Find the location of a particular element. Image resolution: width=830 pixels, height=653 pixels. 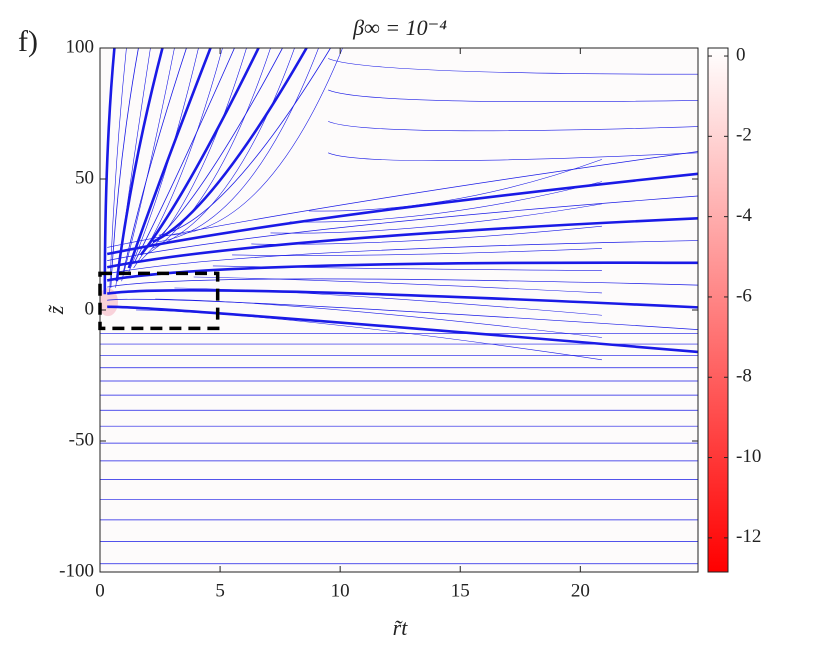

colorbar-tick-label: 0 is located at coordinates (741, 54).